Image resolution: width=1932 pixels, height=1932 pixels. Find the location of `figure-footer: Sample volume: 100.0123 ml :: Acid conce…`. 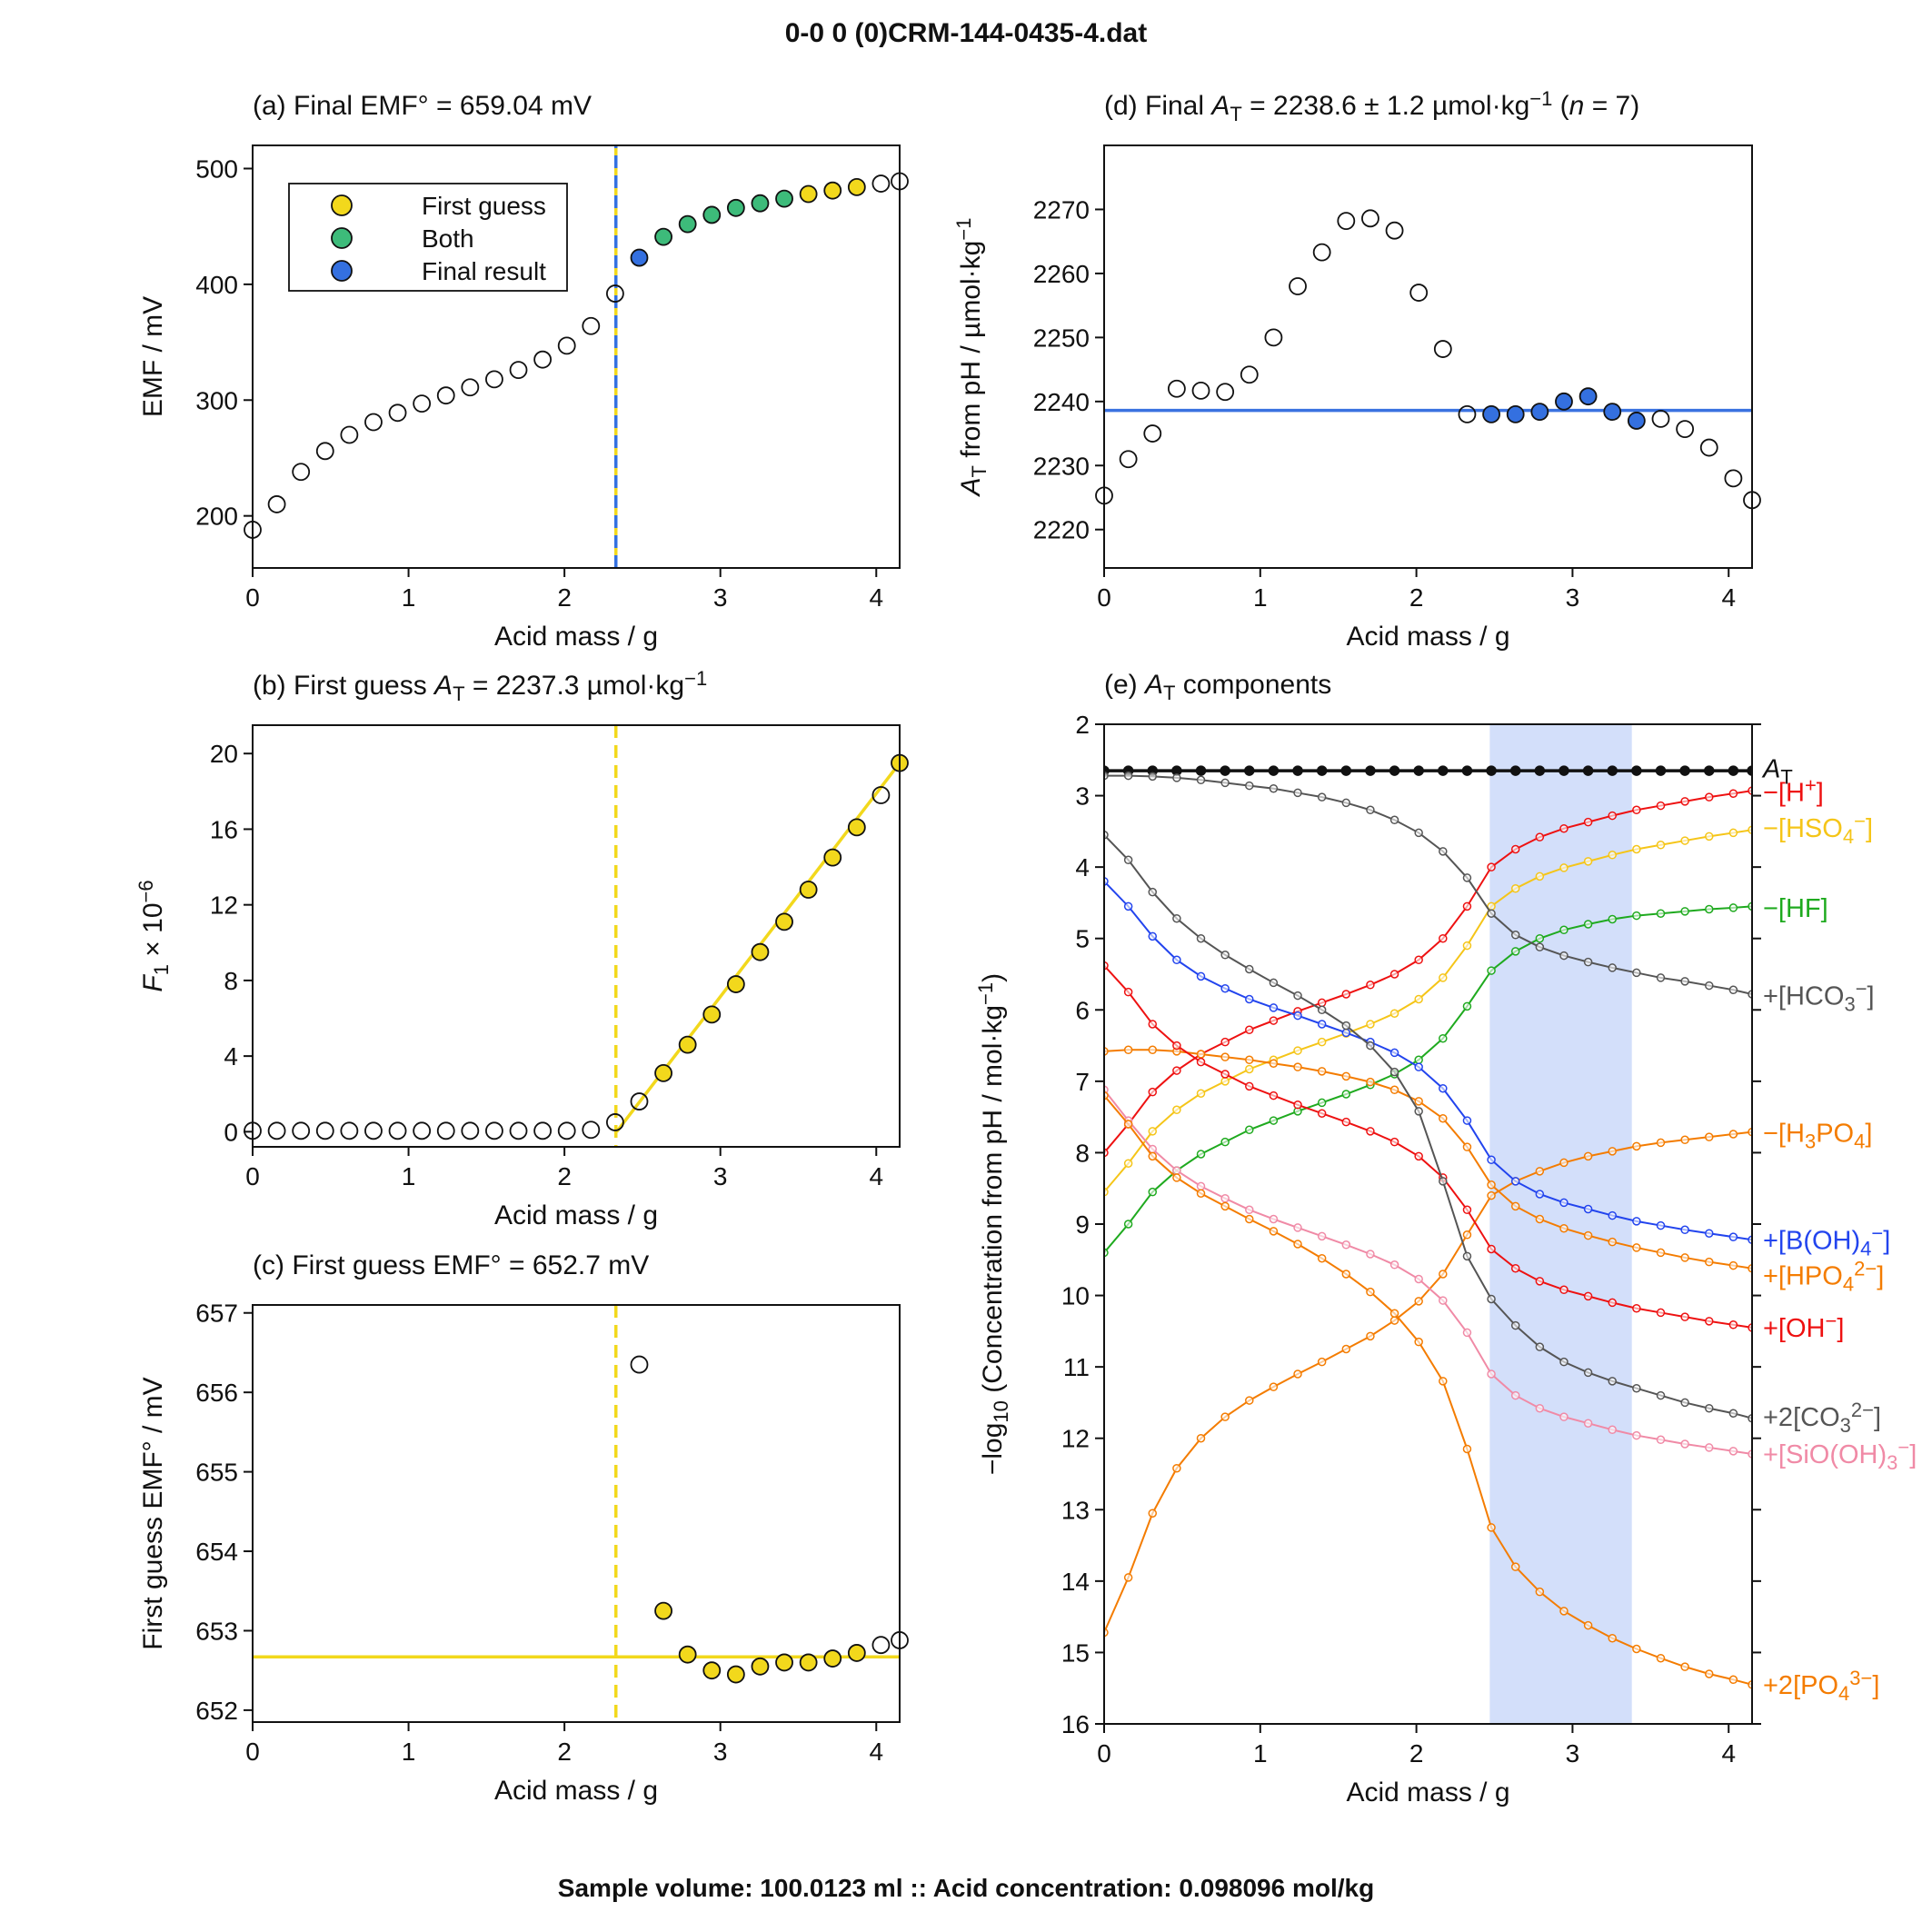

figure-footer: Sample volume: 100.0123 ml :: Acid conce… is located at coordinates (966, 1888).